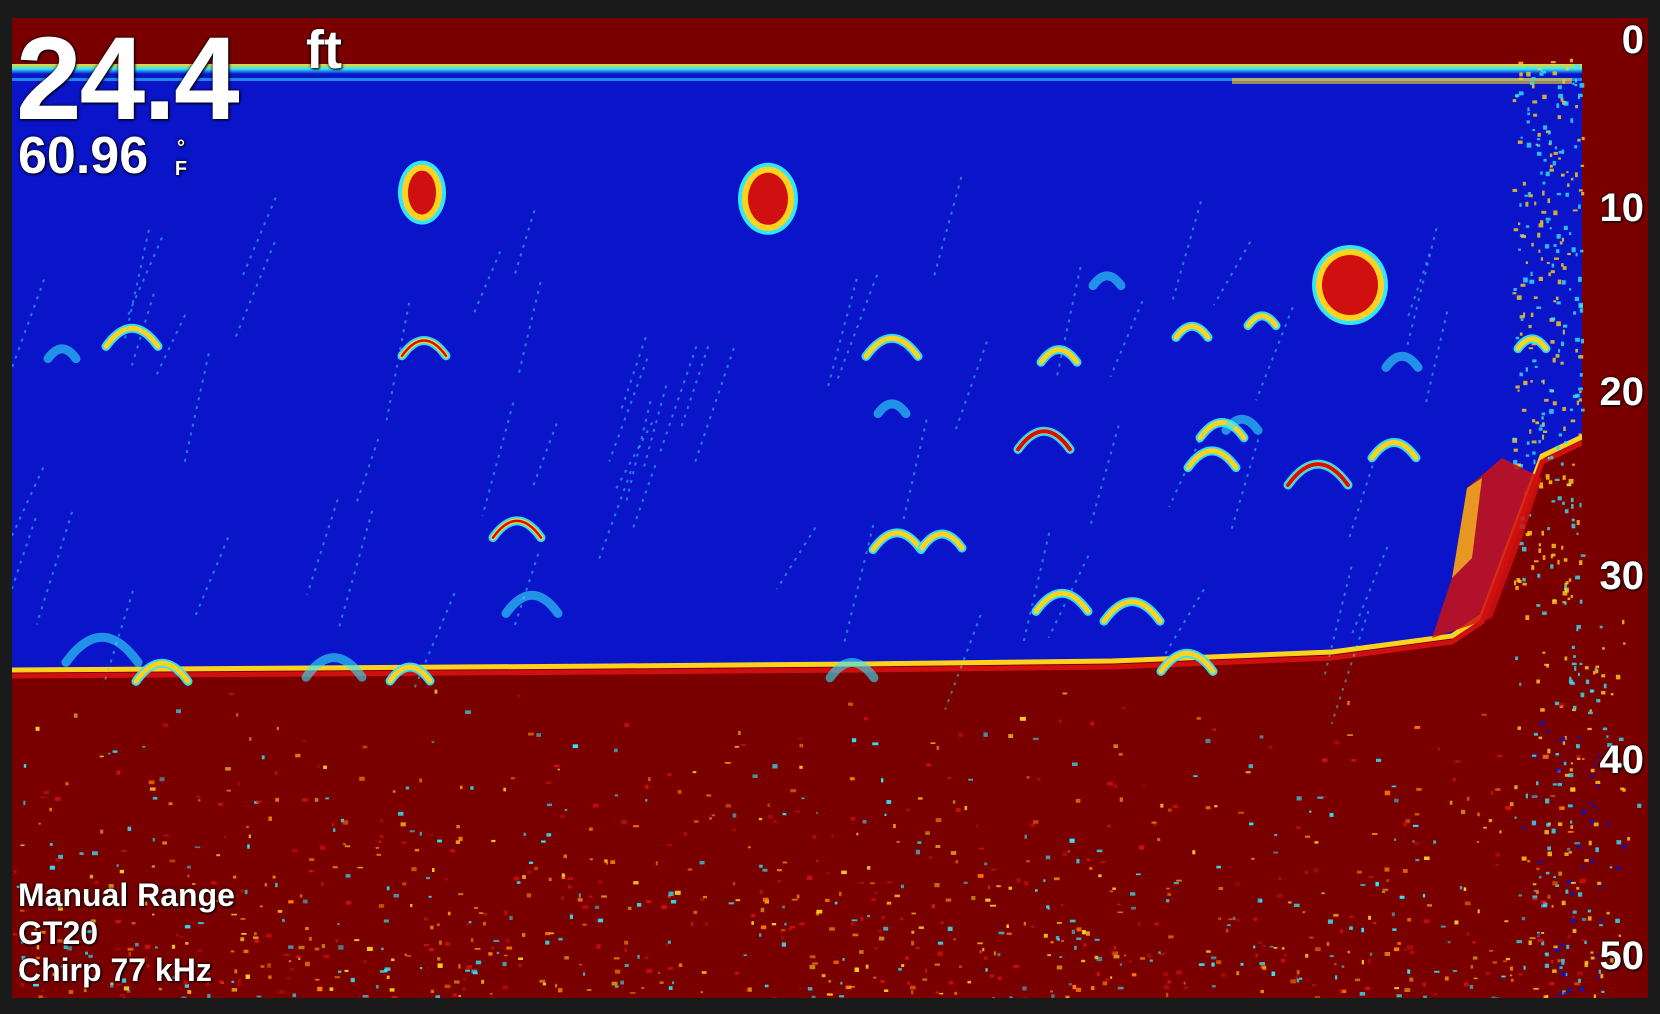 The image size is (1660, 1014). Describe the element at coordinates (1622, 956) in the screenshot. I see `depth-scale-label: 50` at that location.